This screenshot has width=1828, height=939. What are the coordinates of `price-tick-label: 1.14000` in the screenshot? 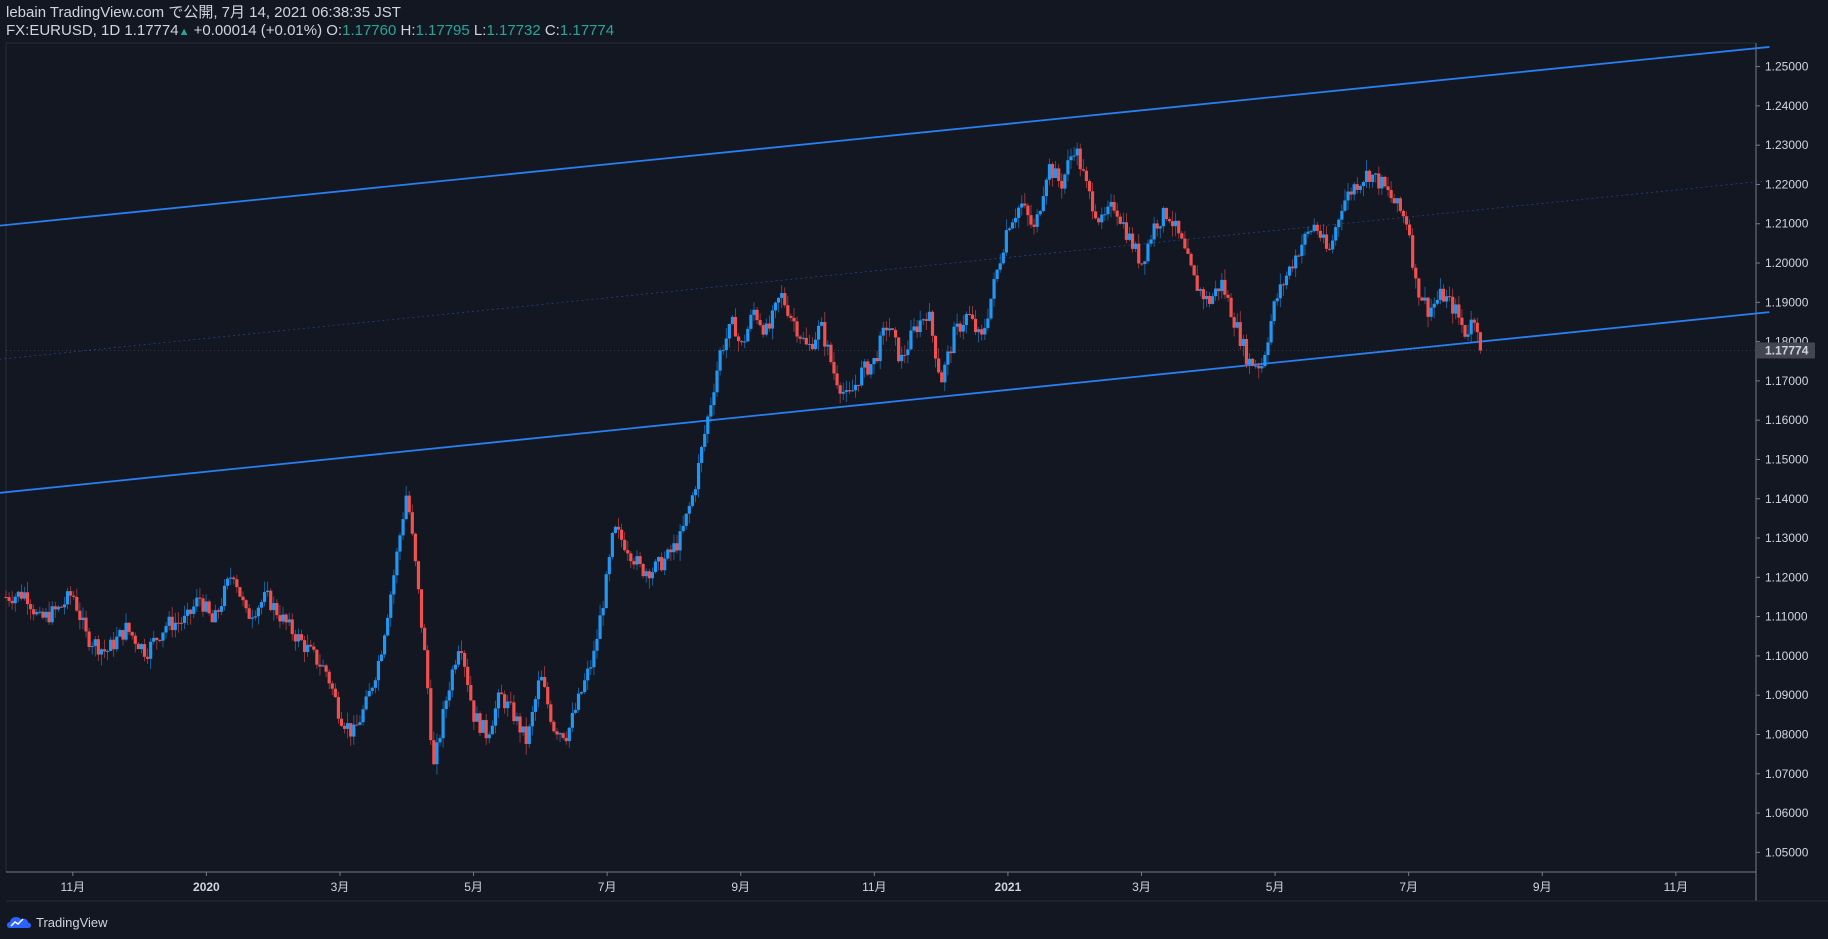 It's located at (1787, 499).